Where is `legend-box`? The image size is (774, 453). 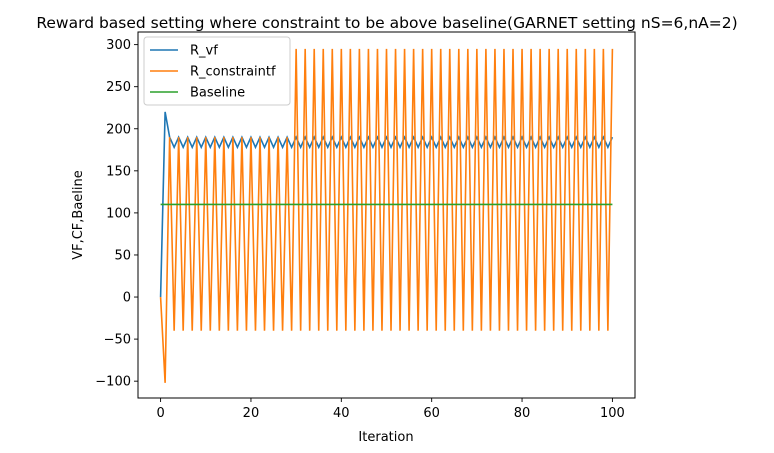
legend-box is located at coordinates (217, 71).